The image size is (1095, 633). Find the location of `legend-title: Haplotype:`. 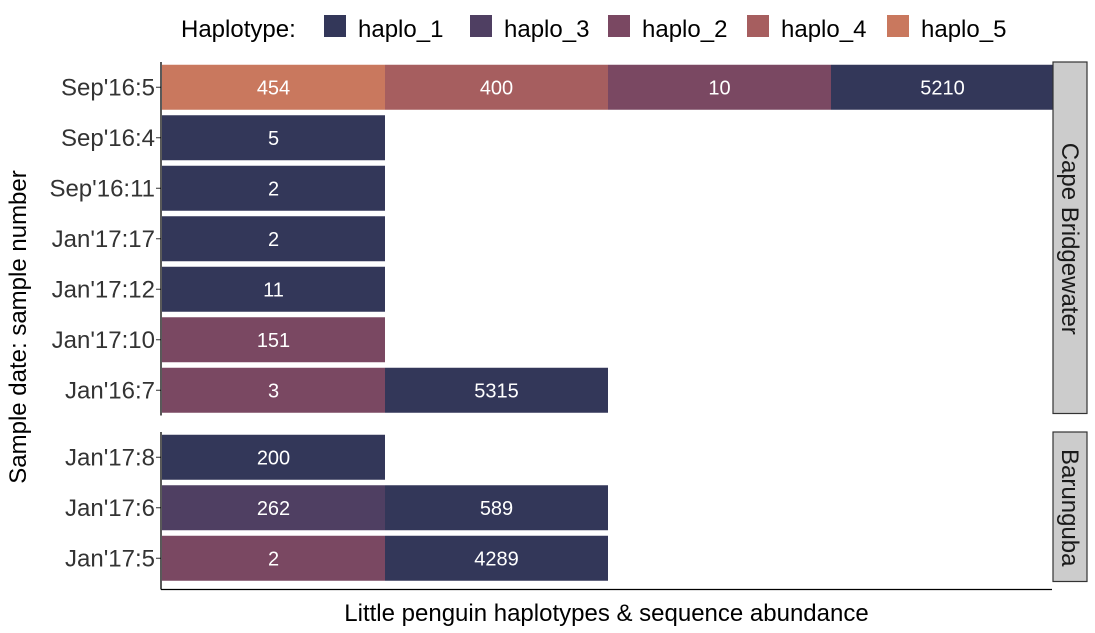

legend-title: Haplotype: is located at coordinates (238, 29).